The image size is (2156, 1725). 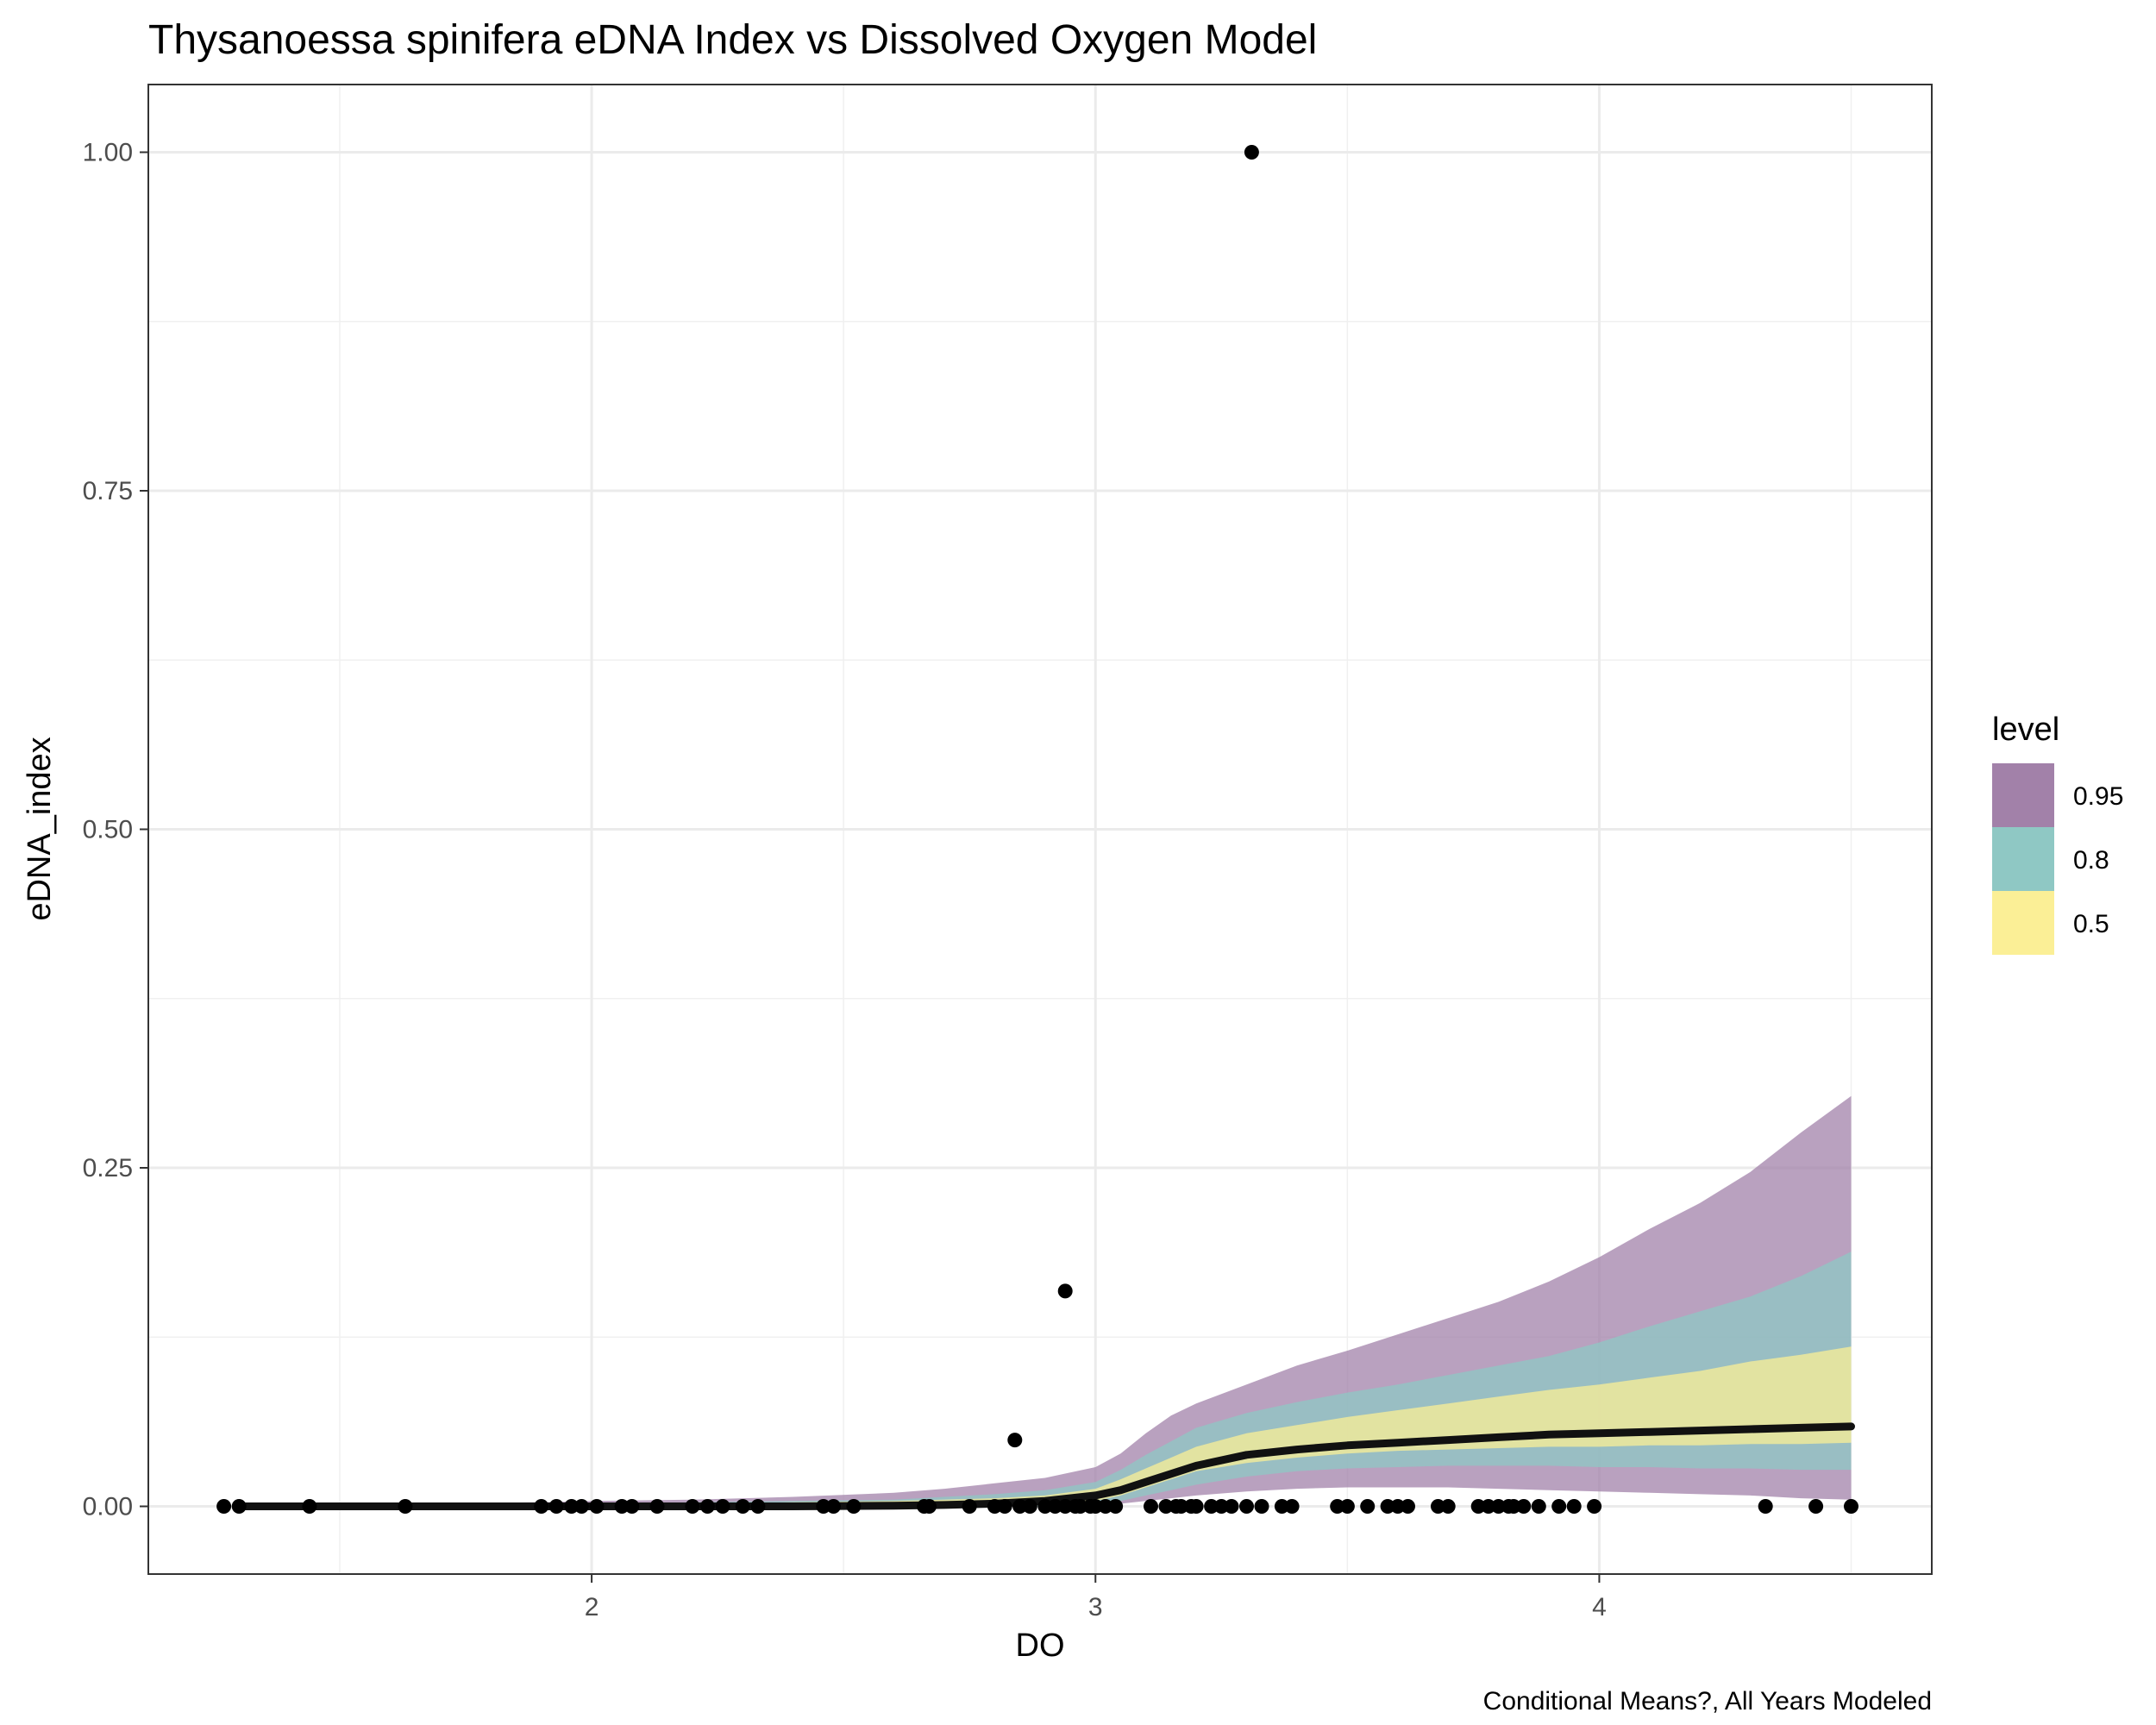 I want to click on x-tick-label: 2, so click(x=592, y=1607).